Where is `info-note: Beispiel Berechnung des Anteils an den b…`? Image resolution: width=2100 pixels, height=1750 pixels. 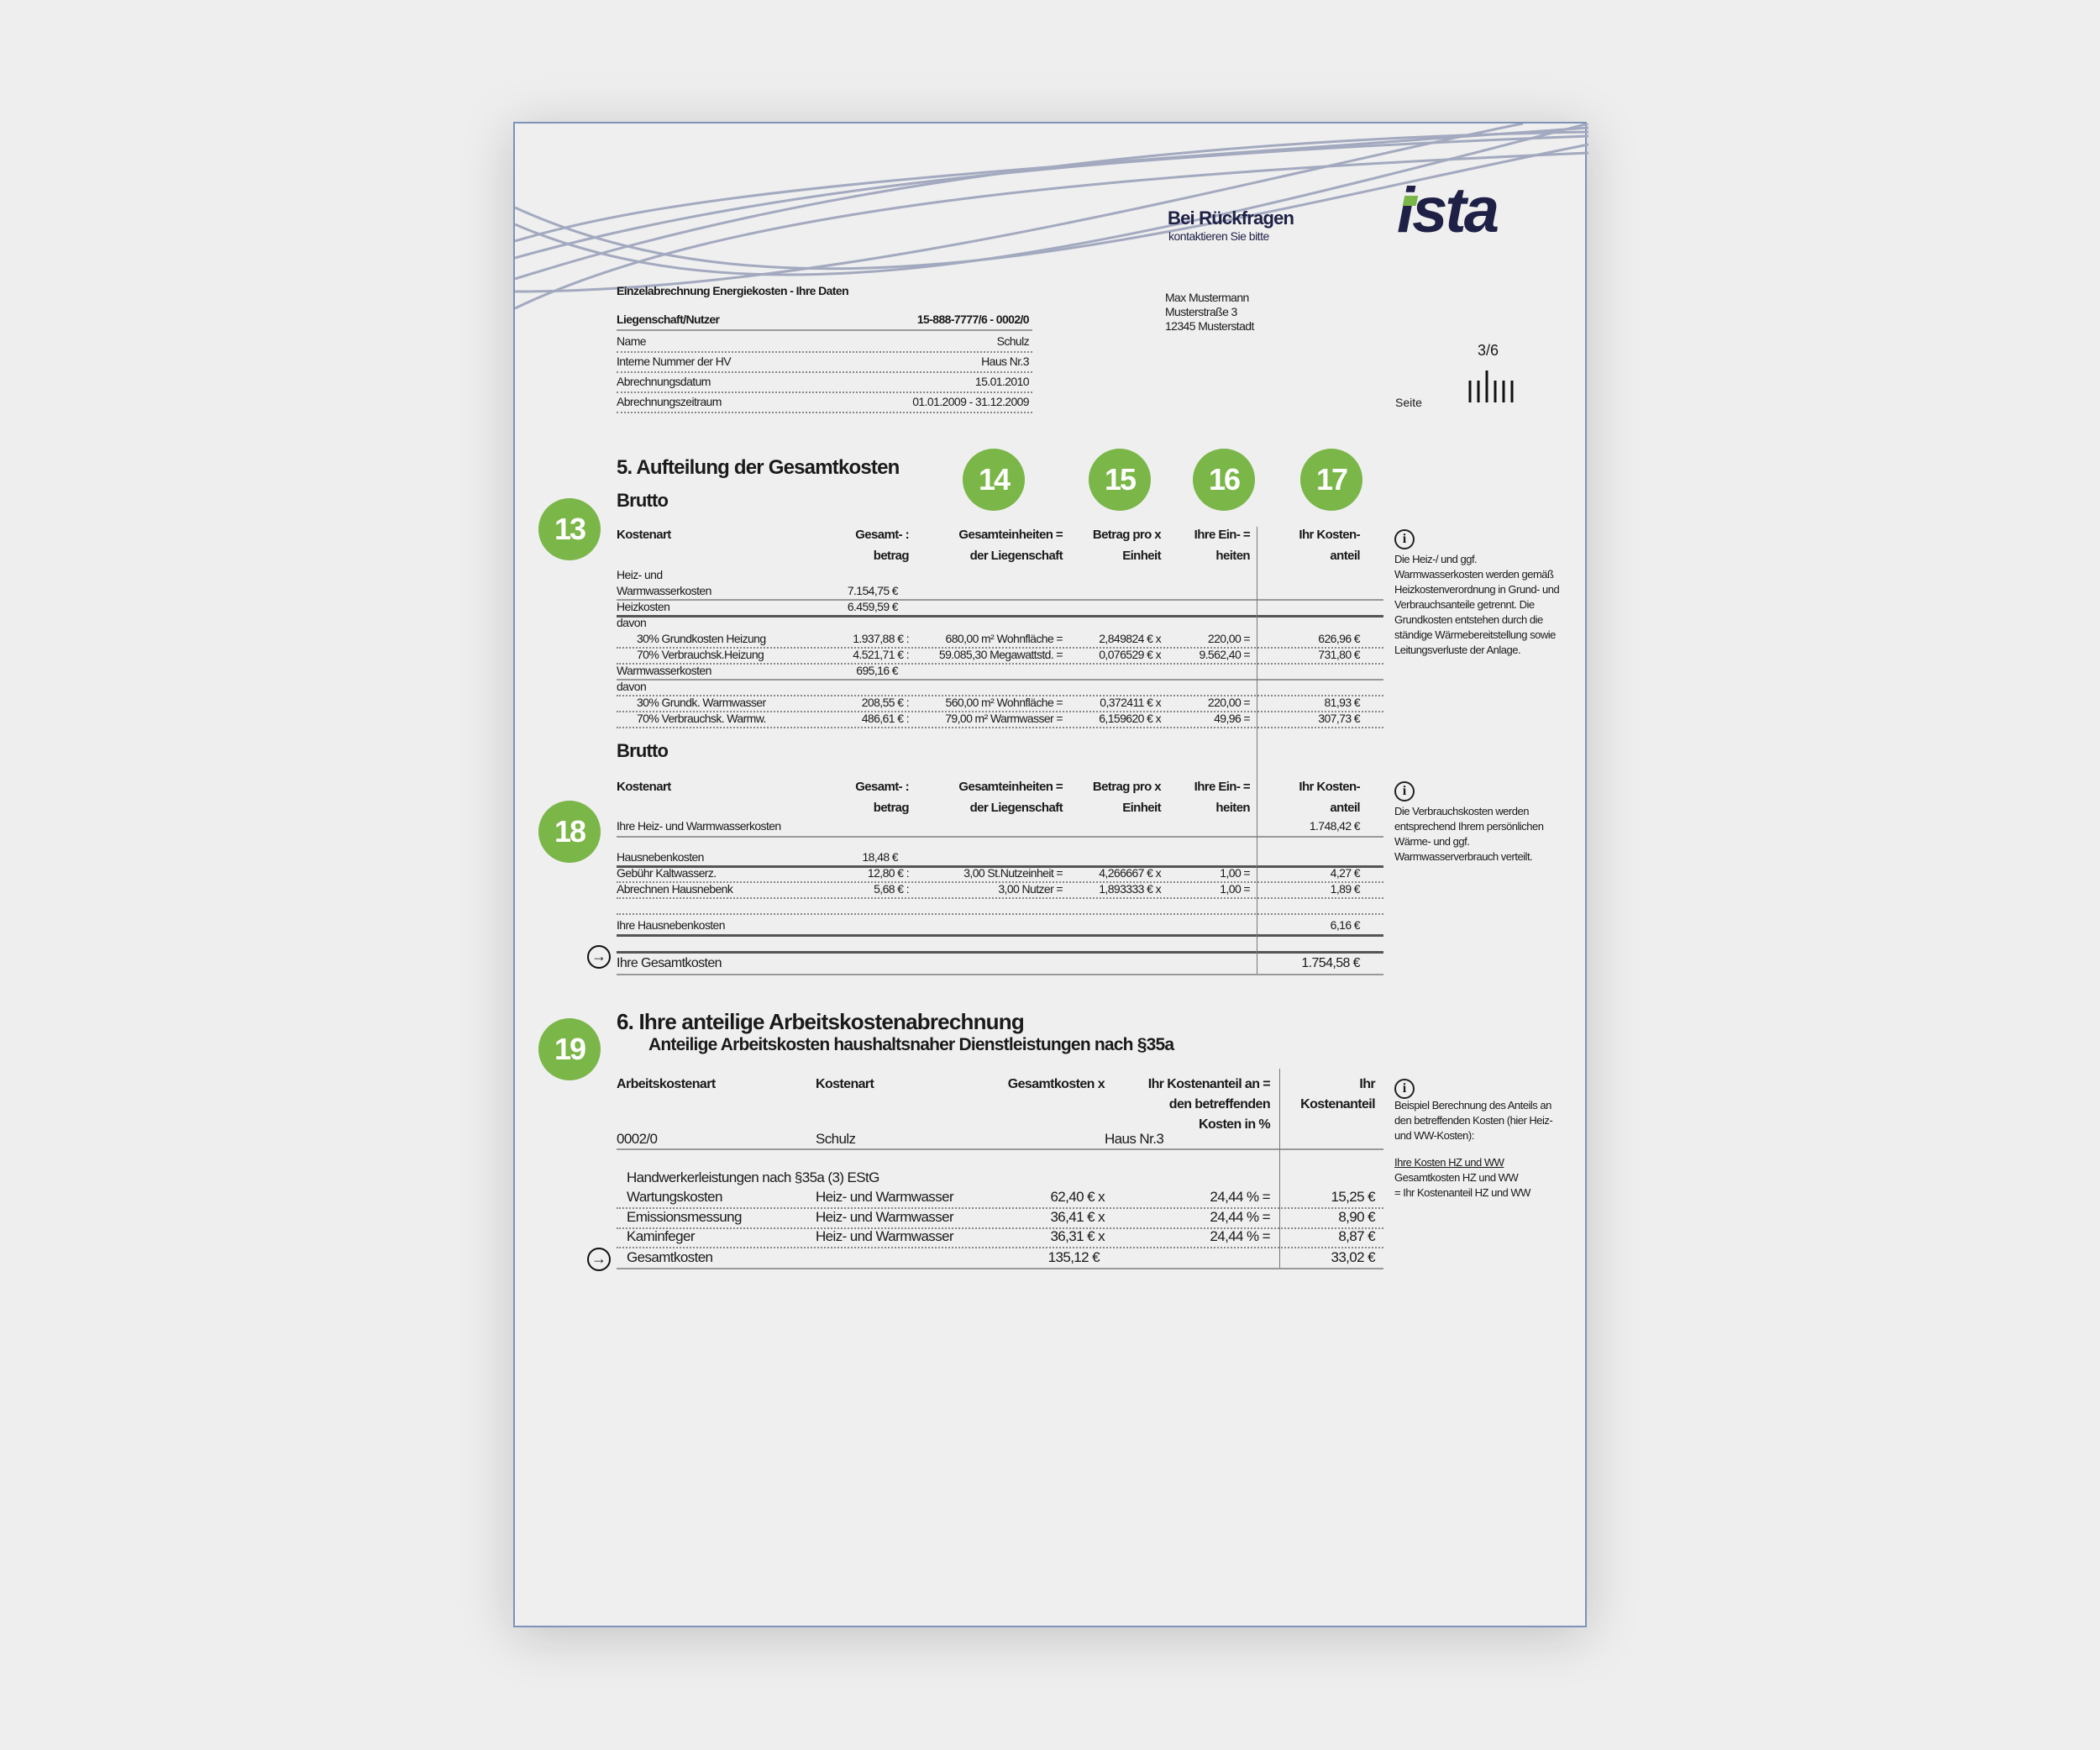
info-note: Beispiel Berechnung des Anteils an den b… is located at coordinates (1473, 1121).